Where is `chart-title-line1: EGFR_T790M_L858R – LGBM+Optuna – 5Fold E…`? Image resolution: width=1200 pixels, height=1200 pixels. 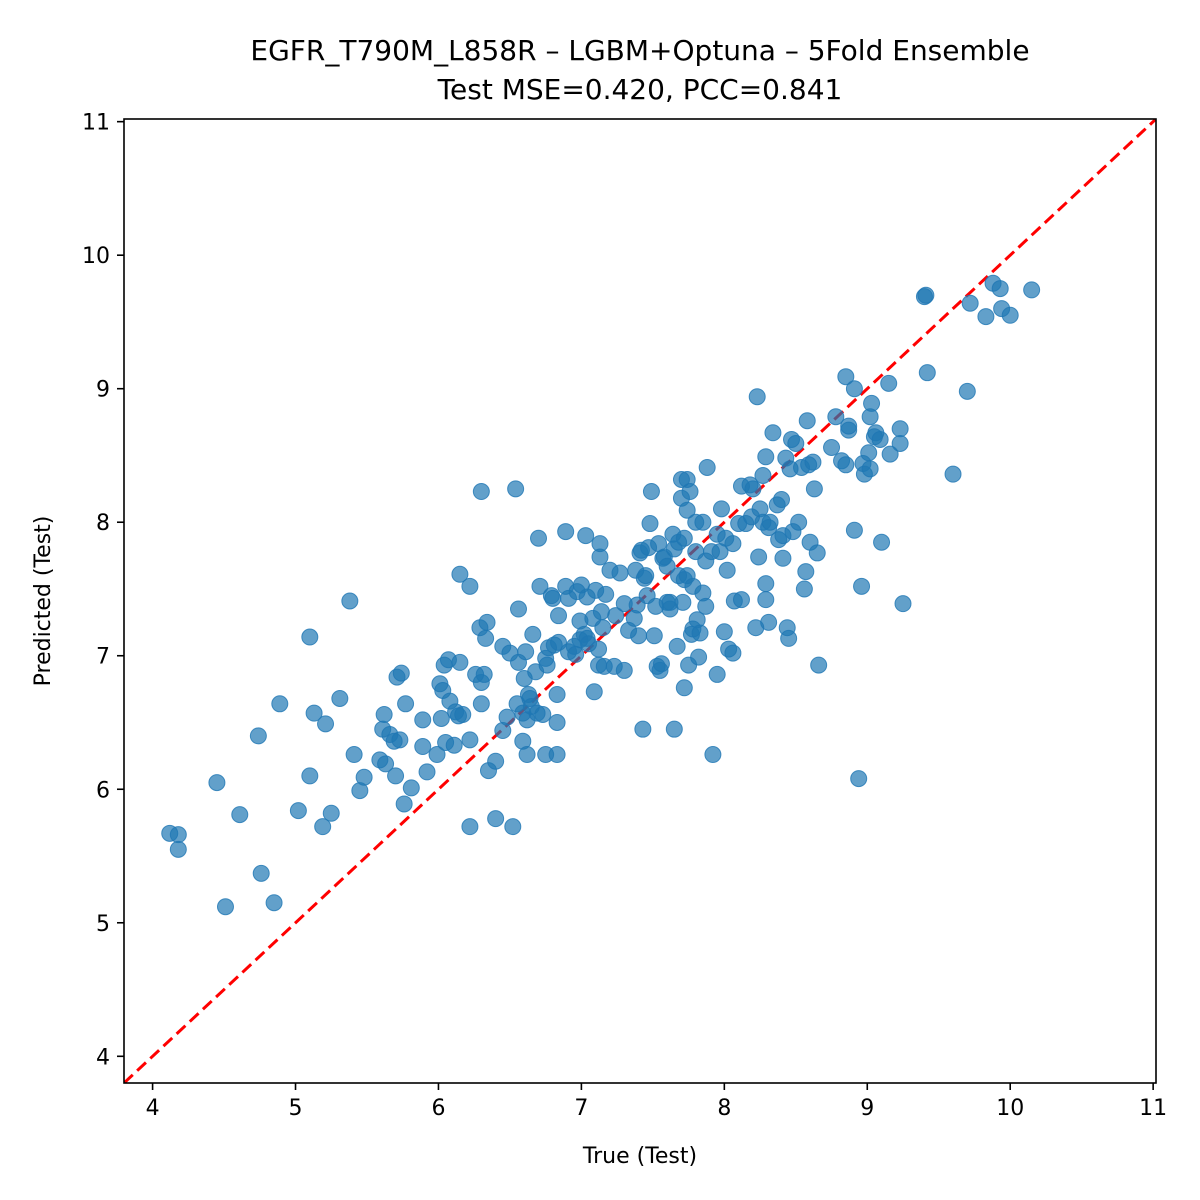 chart-title-line1: EGFR_T790M_L858R – LGBM+Optuna – 5Fold E… is located at coordinates (639, 50).